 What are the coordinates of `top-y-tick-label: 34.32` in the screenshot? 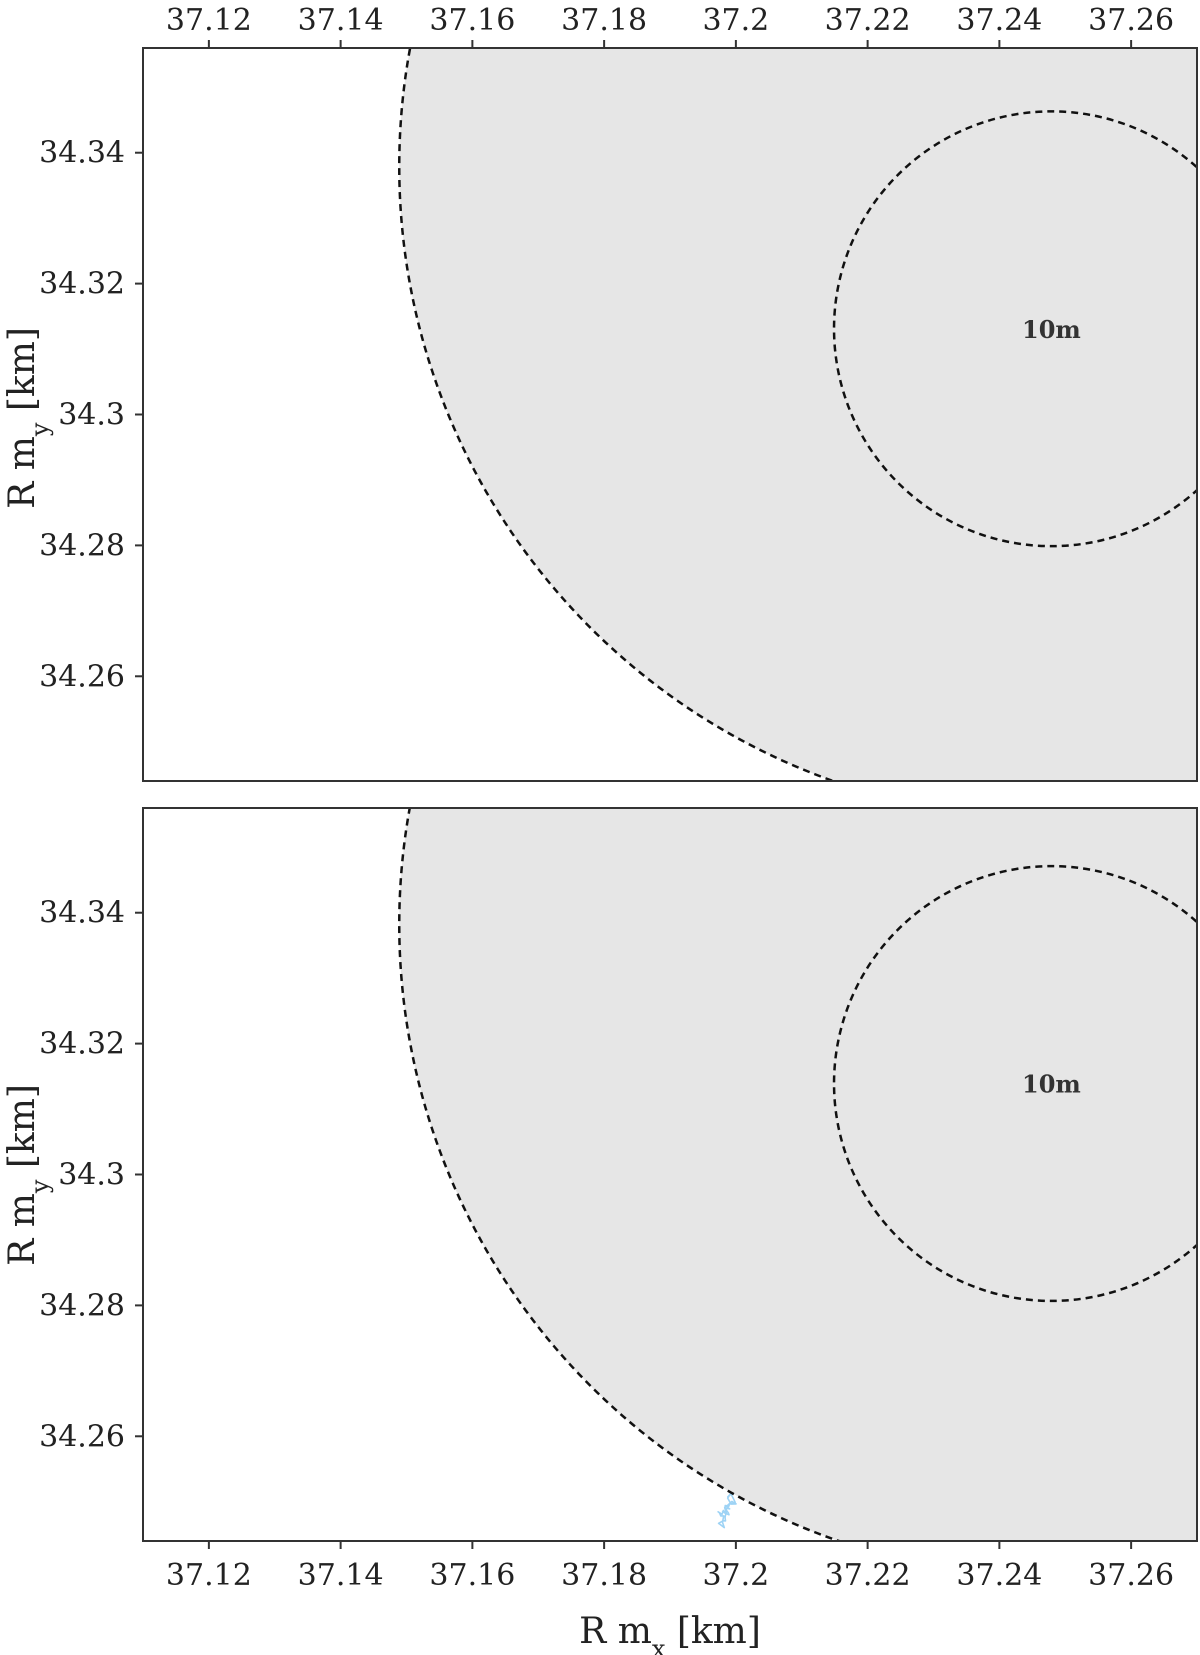 It's located at (82, 284).